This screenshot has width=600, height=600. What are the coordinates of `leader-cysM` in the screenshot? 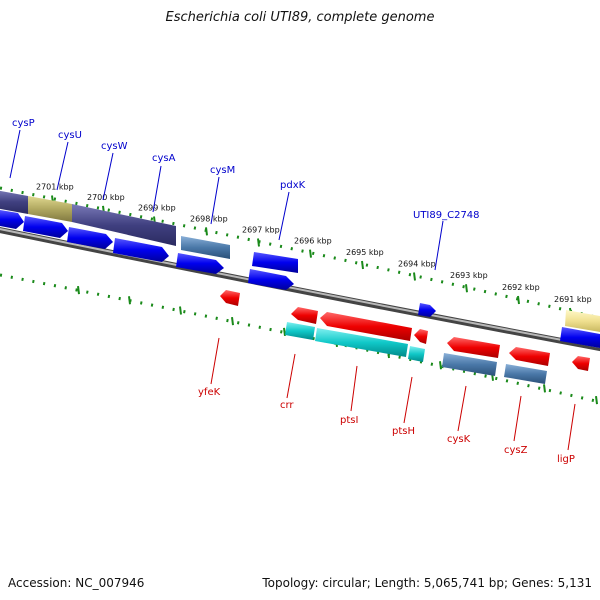 It's located at (215, 200).